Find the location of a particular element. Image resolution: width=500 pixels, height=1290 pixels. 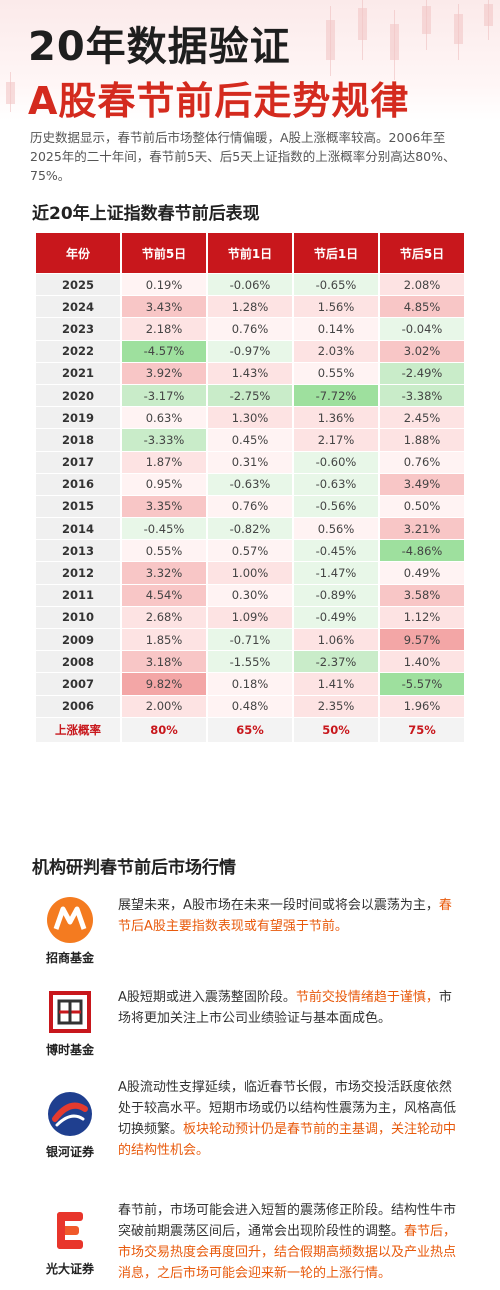

value-cell: 1.06% is located at coordinates (336, 640).